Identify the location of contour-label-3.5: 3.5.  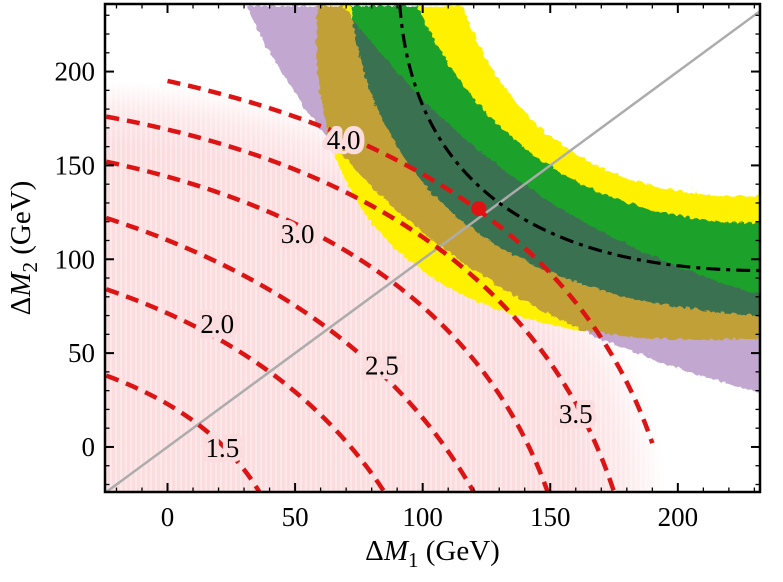
(576, 414).